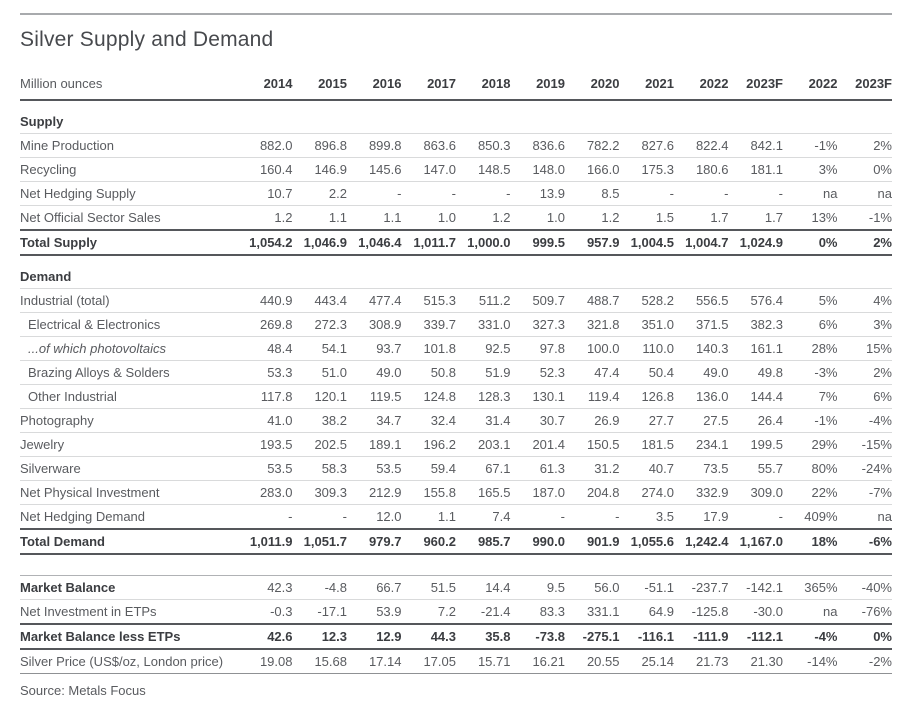 Image resolution: width=917 pixels, height=705 pixels. Describe the element at coordinates (483, 492) in the screenshot. I see `value-cell: 165.5` at that location.